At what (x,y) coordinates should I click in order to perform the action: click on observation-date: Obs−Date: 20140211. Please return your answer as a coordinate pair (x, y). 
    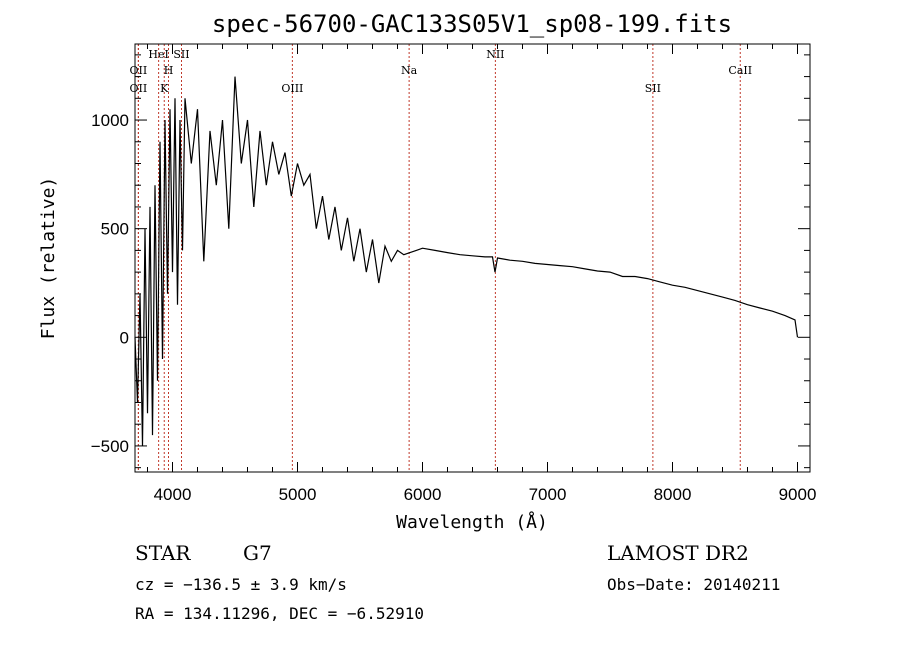
    Looking at the image, I should click on (693, 584).